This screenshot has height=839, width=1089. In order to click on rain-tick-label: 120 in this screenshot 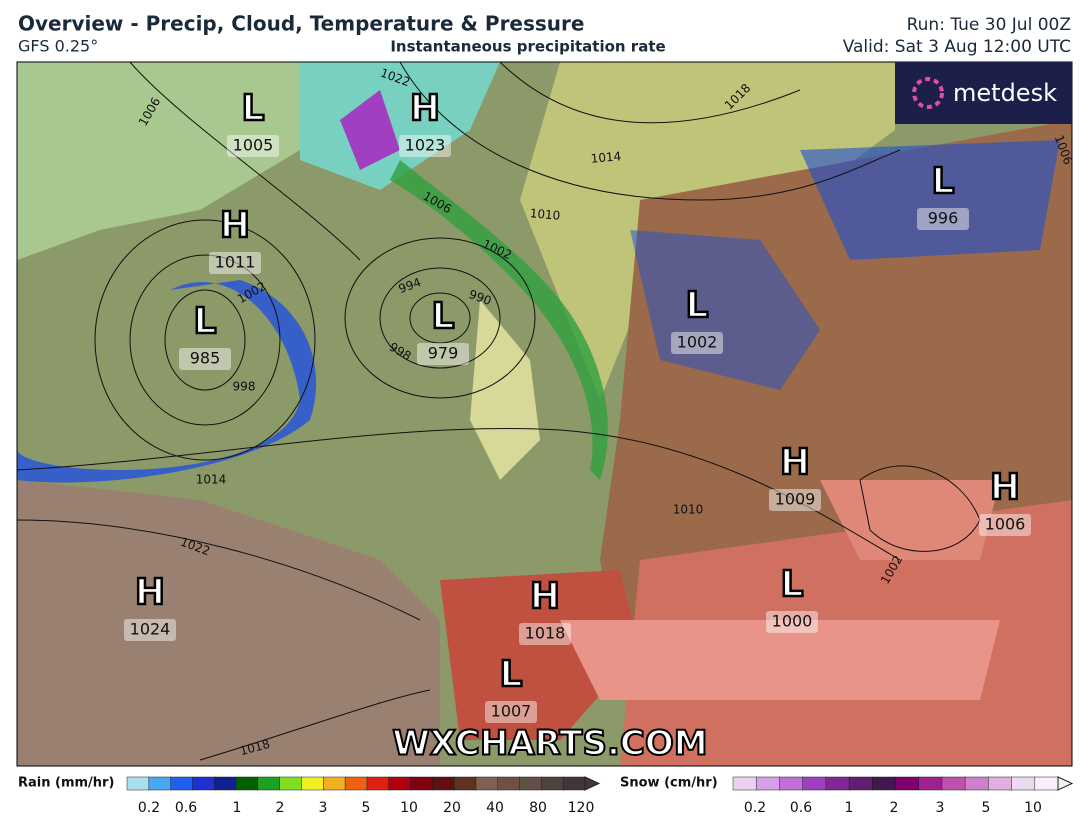, I will do `click(581, 808)`.